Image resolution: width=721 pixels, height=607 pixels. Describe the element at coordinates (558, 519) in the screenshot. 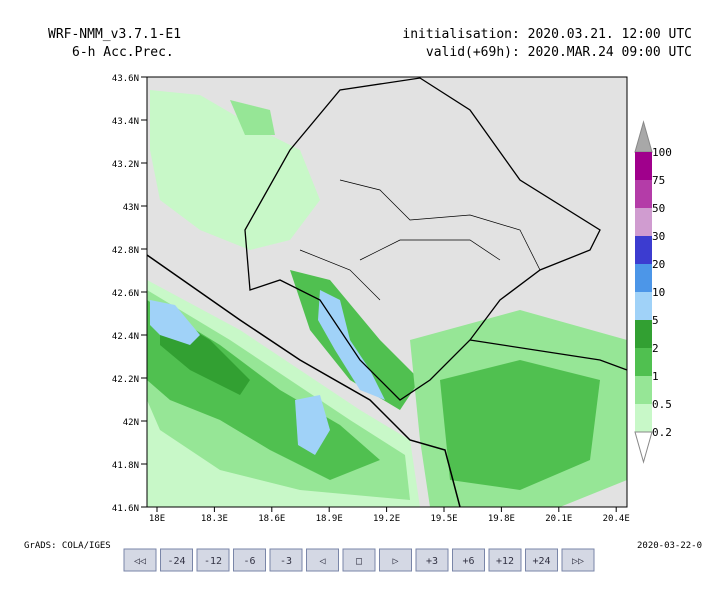

I see `lon-label: 20.1E` at that location.